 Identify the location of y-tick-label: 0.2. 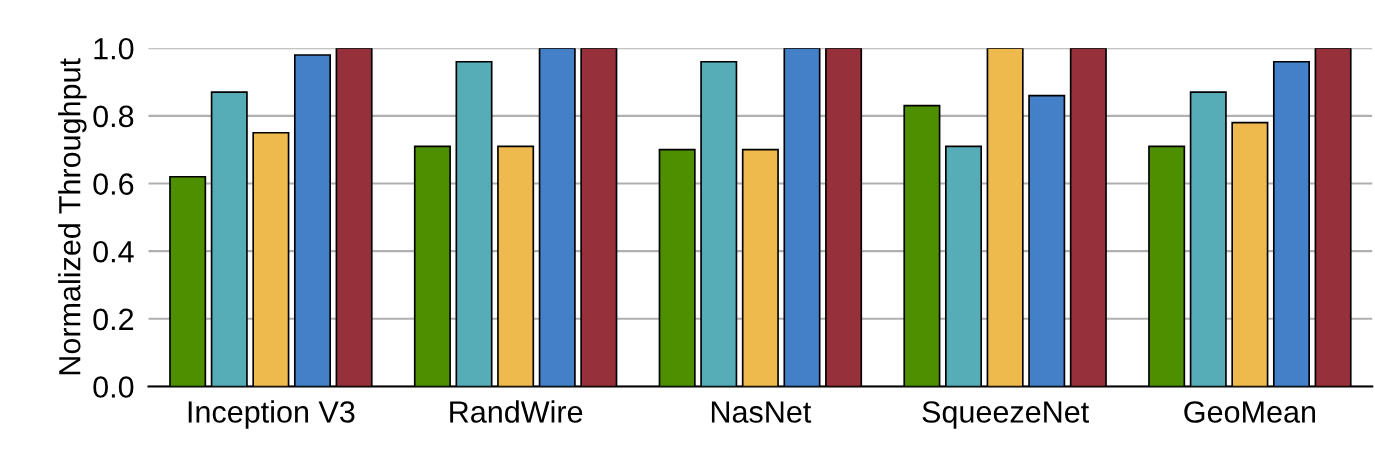
(113, 319).